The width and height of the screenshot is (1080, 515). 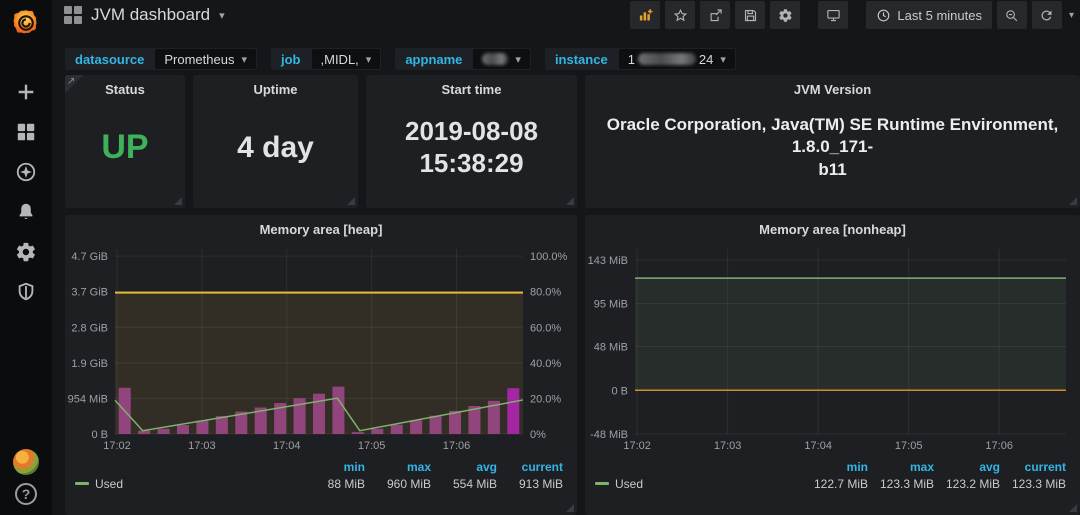 I want to click on variable-instance: instance 1 24 ▾, so click(x=640, y=59).